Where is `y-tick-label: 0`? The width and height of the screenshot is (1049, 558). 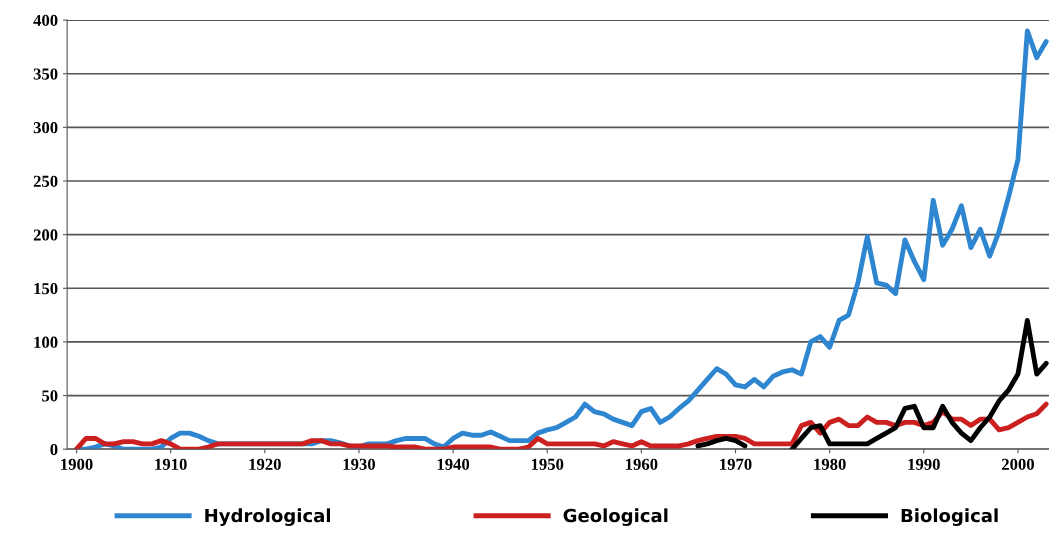 y-tick-label: 0 is located at coordinates (54, 449).